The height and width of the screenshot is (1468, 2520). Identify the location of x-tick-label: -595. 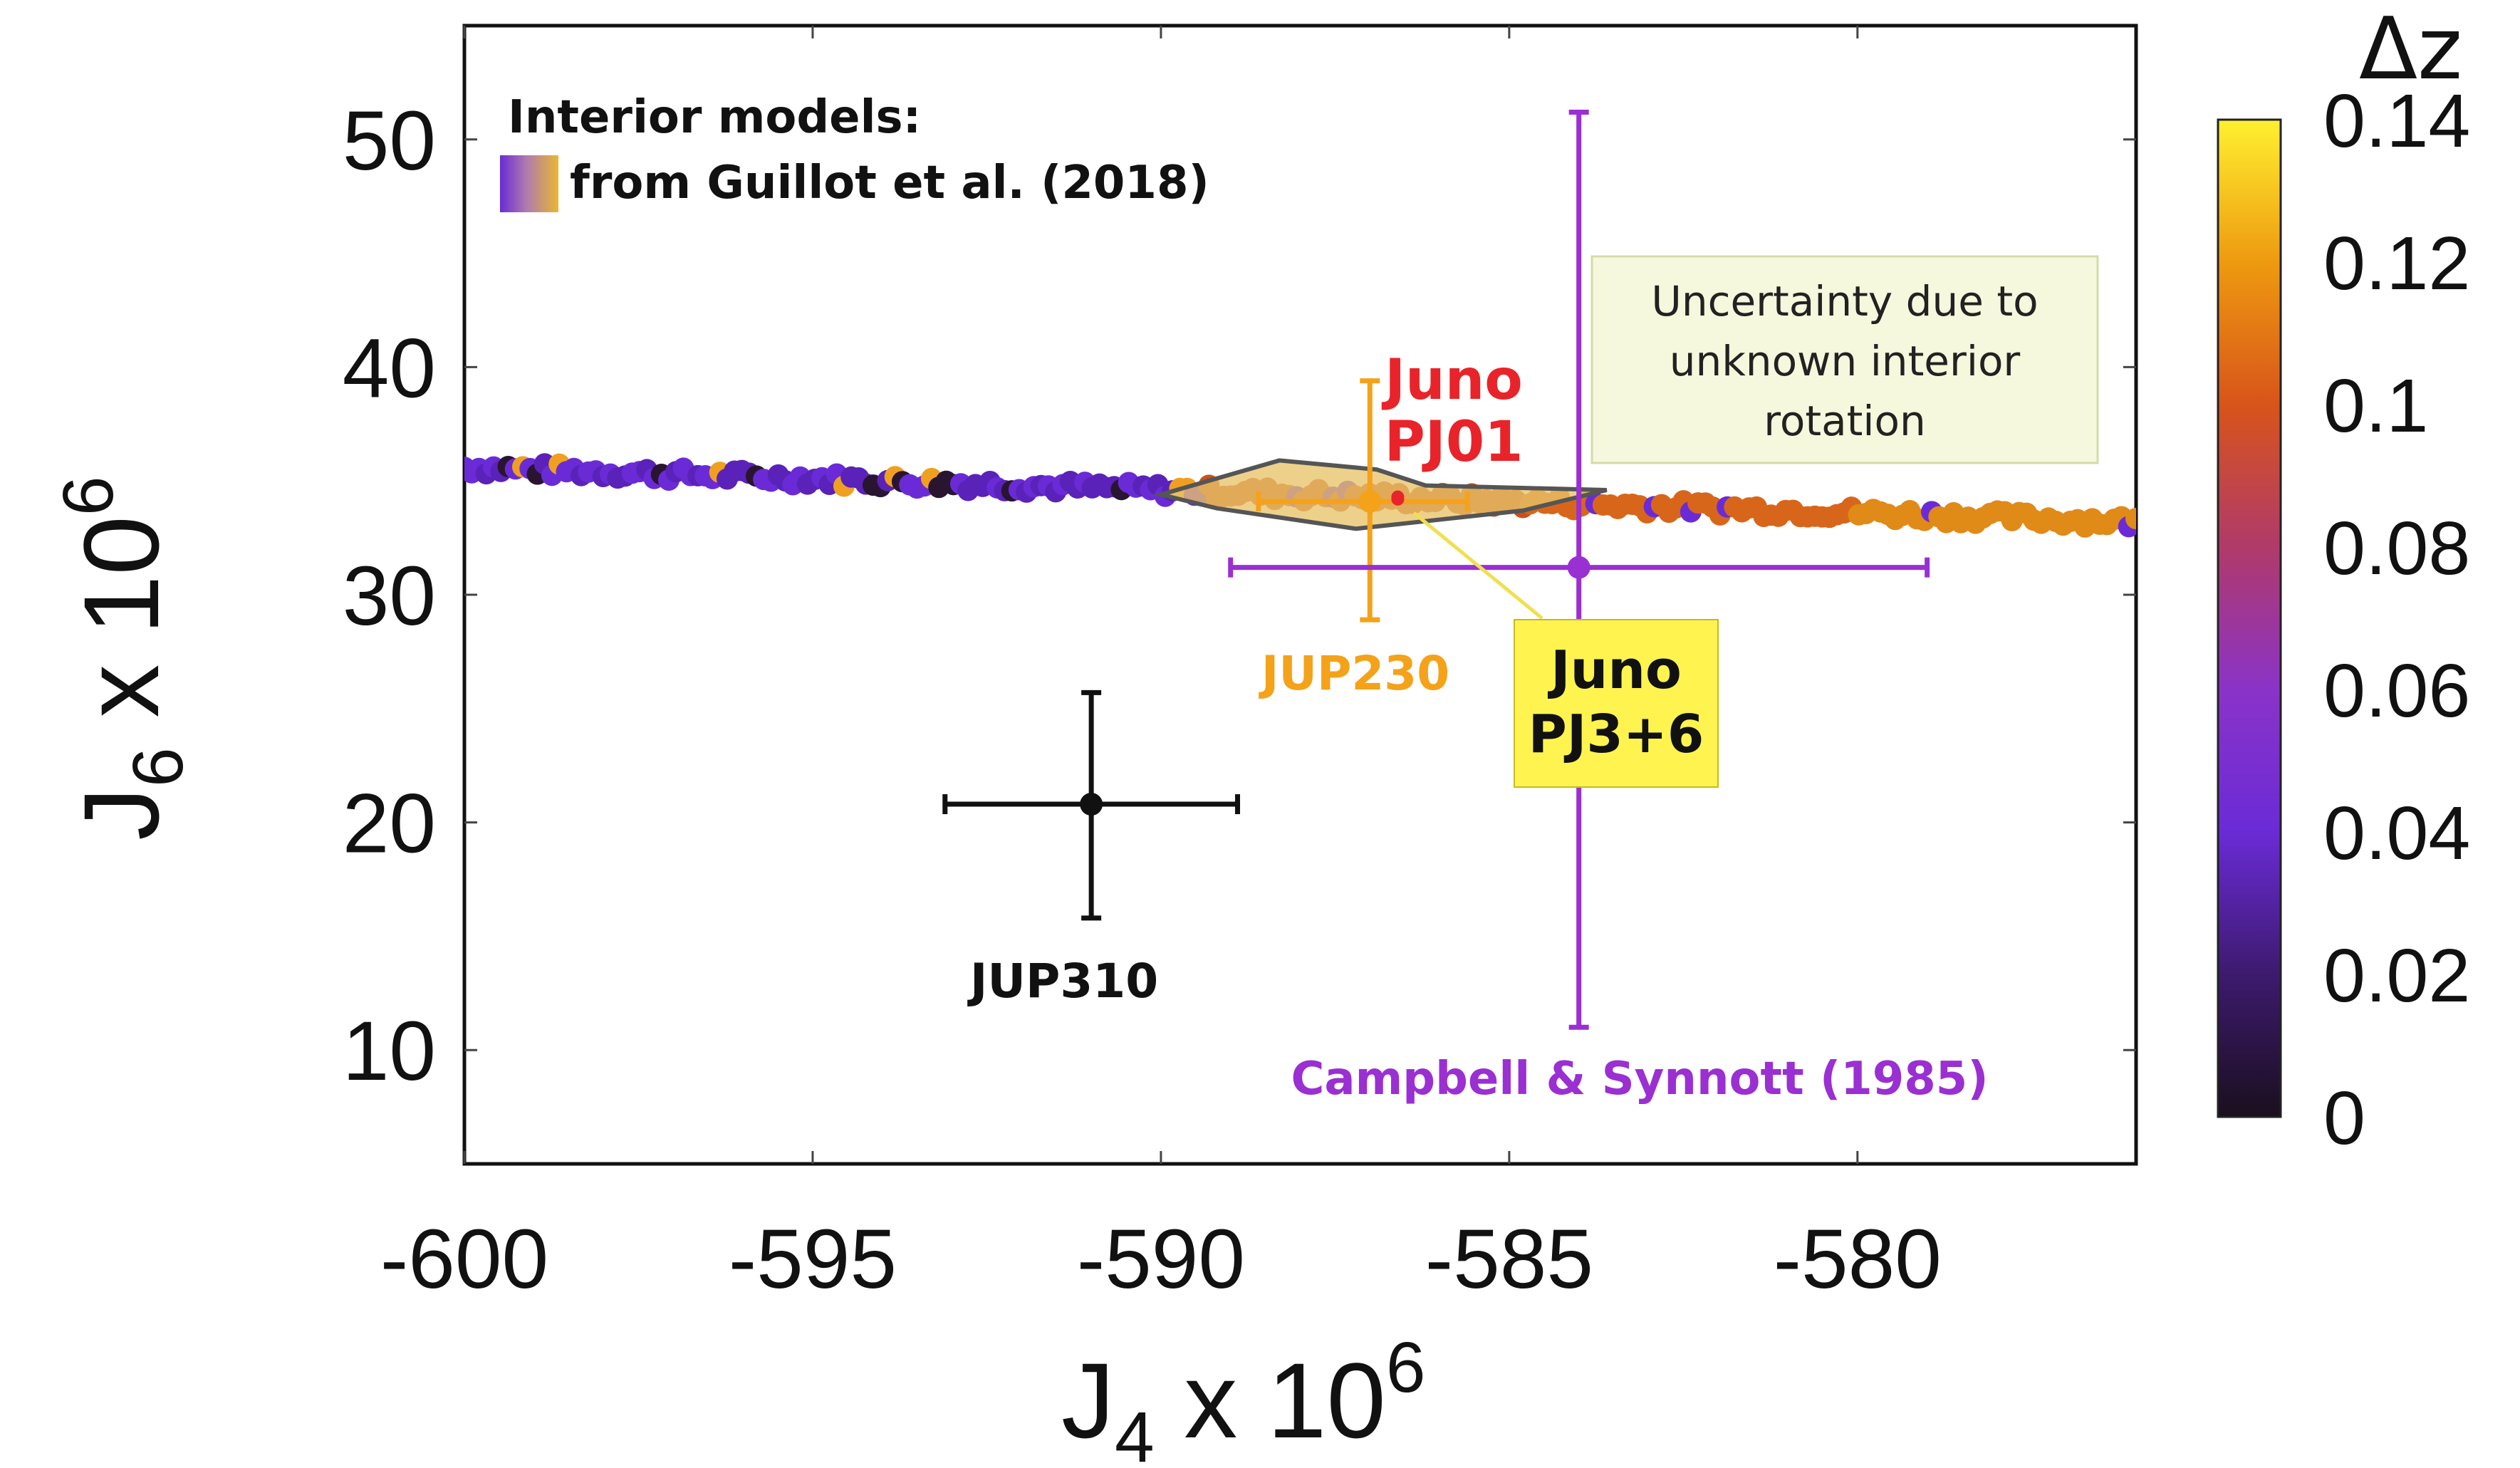
(813, 1259).